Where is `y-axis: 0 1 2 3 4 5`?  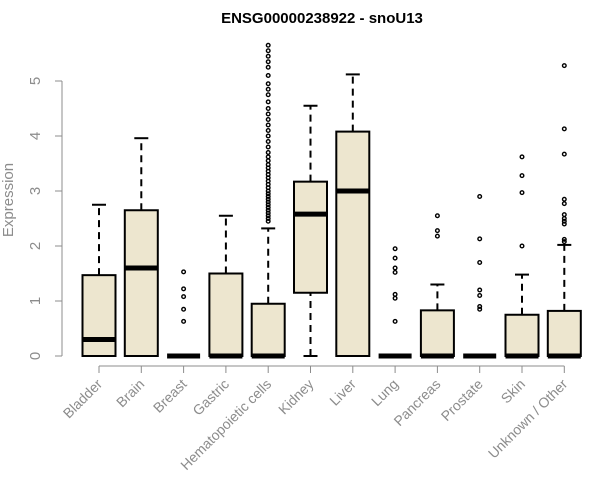 y-axis: 0 1 2 3 4 5 is located at coordinates (45, 218).